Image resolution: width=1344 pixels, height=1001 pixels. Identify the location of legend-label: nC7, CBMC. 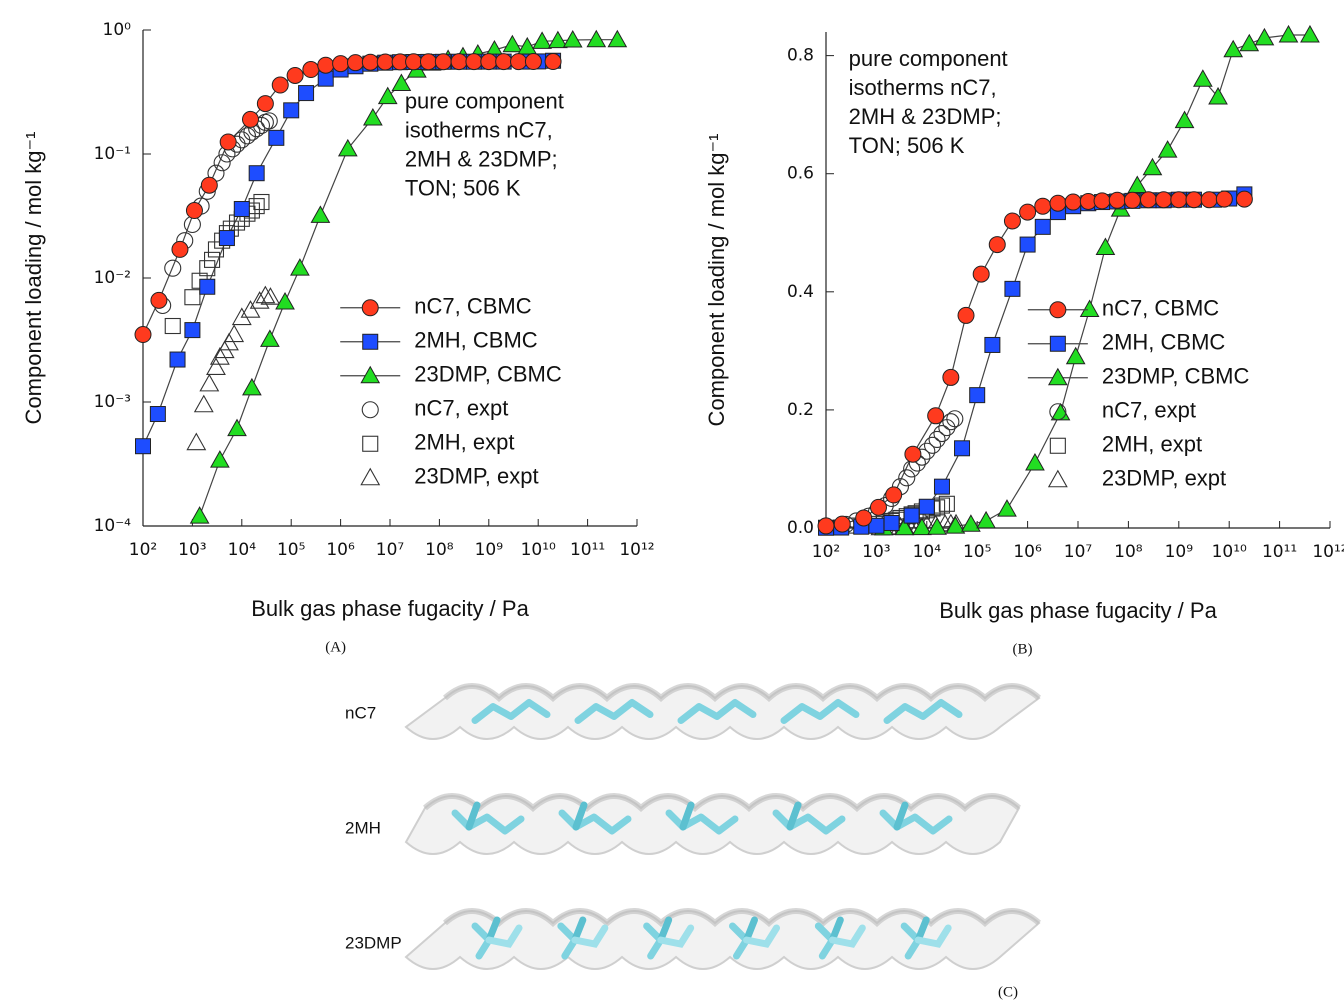
(472, 306).